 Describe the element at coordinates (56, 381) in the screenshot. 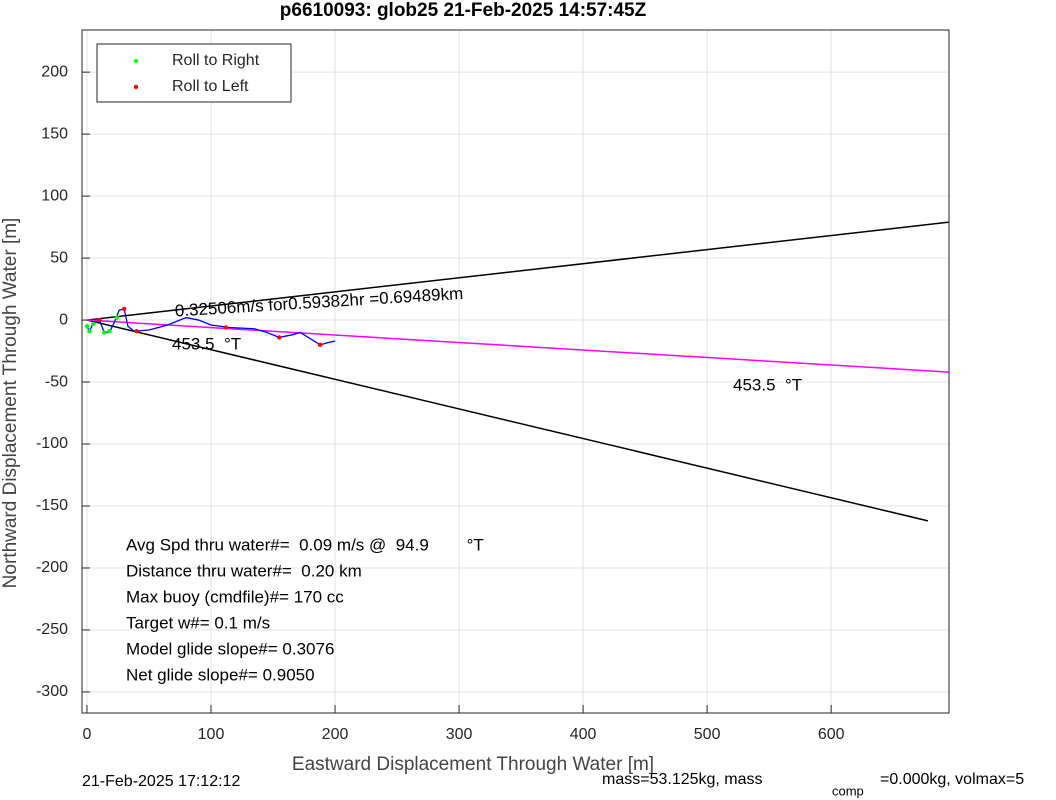

I see `y-tick-label: -50` at that location.